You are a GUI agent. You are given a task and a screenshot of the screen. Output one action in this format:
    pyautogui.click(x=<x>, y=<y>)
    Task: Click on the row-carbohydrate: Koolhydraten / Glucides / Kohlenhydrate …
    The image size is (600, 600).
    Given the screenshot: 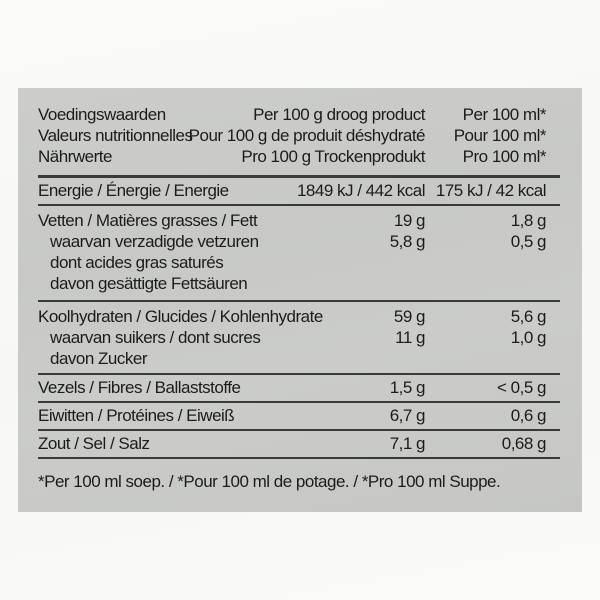 What is the action you would take?
    pyautogui.click(x=299, y=338)
    